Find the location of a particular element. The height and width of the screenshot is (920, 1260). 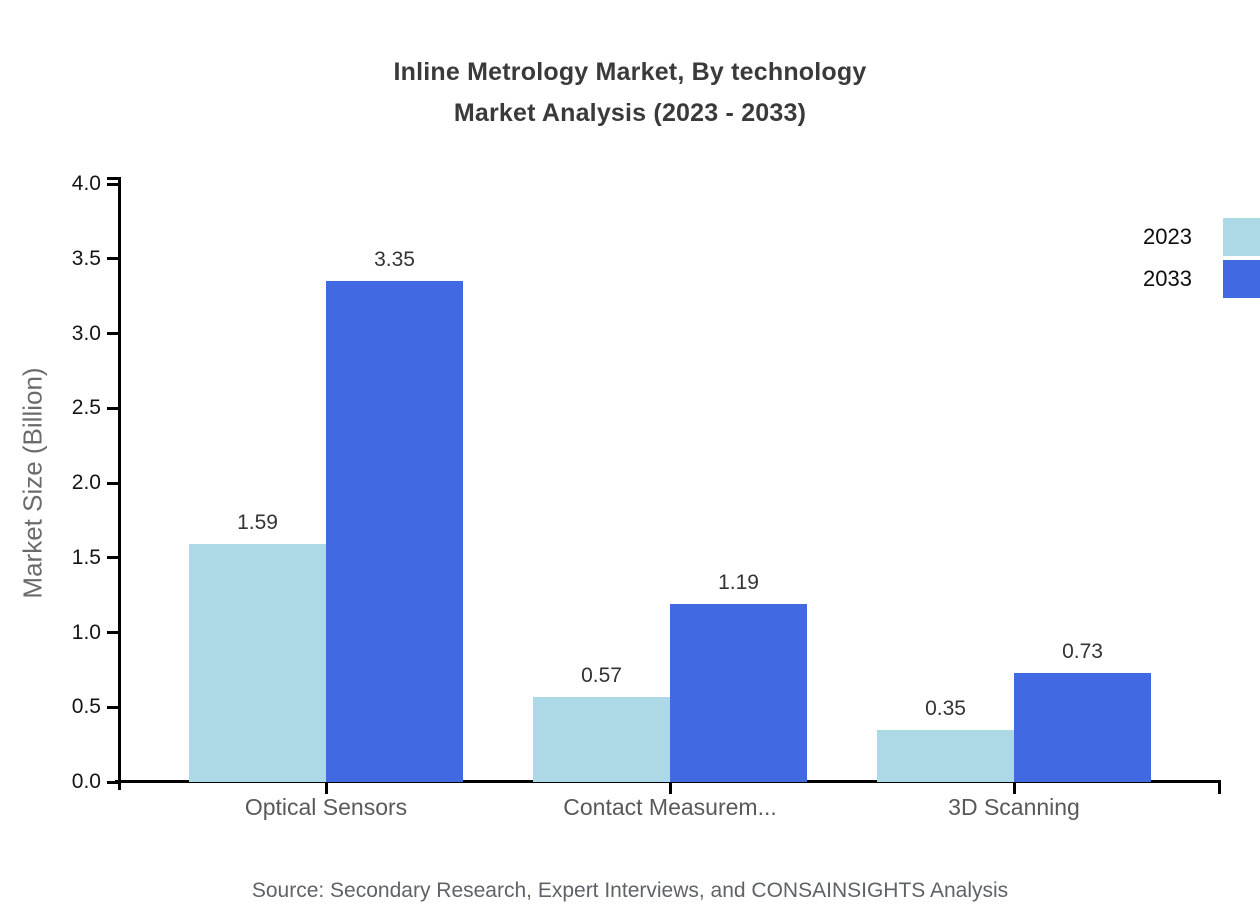

chart-title-line2: Market Analysis (2023 - 2033) is located at coordinates (630, 113).